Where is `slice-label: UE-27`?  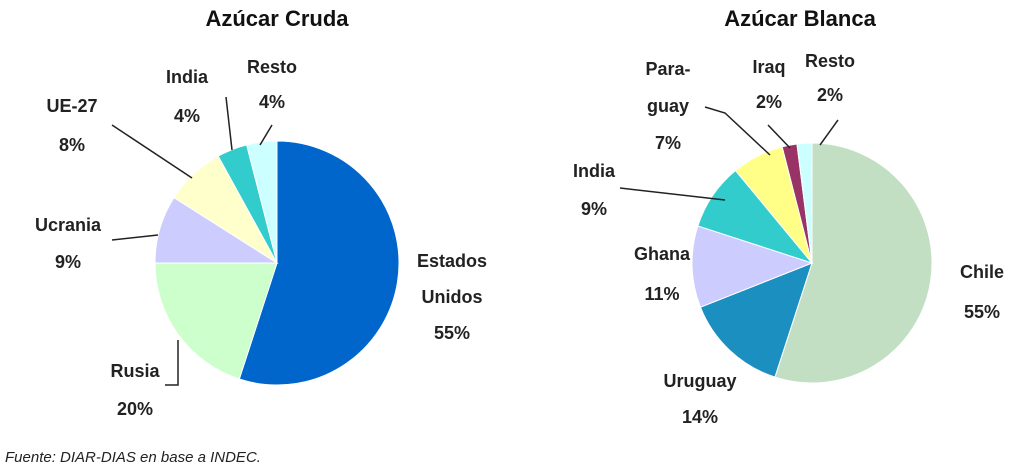
slice-label: UE-27 is located at coordinates (71, 106).